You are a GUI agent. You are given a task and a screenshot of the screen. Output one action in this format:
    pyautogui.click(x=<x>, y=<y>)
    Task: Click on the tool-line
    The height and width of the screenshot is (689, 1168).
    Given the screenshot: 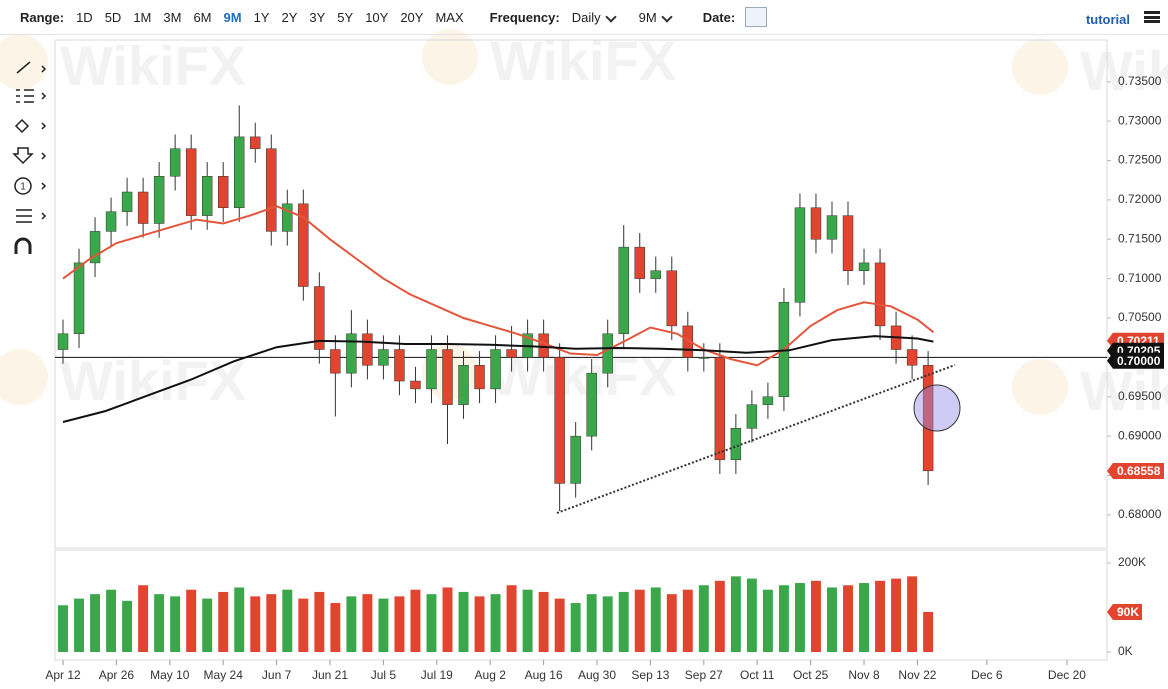 What is the action you would take?
    pyautogui.click(x=23, y=67)
    